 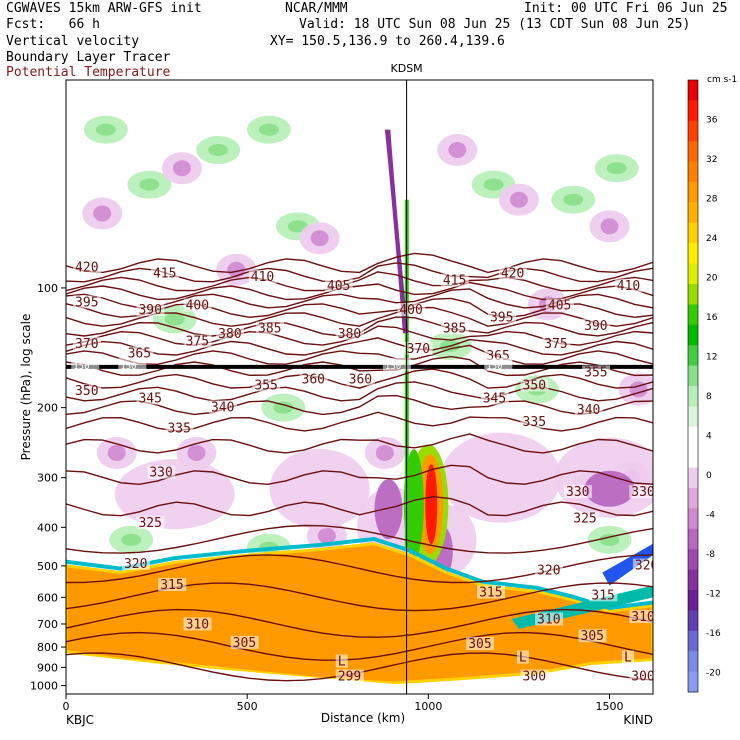 What do you see at coordinates (712, 120) in the screenshot?
I see `colorbar-label: 36` at bounding box center [712, 120].